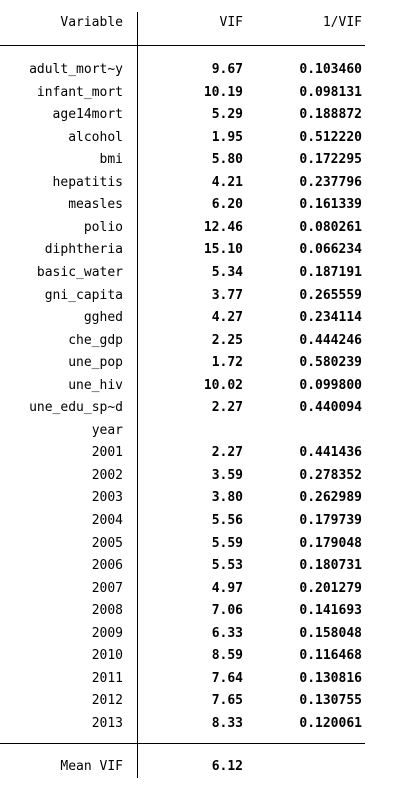 This screenshot has height=786, width=401. What do you see at coordinates (227, 498) in the screenshot?
I see `row-vif: 3.80` at bounding box center [227, 498].